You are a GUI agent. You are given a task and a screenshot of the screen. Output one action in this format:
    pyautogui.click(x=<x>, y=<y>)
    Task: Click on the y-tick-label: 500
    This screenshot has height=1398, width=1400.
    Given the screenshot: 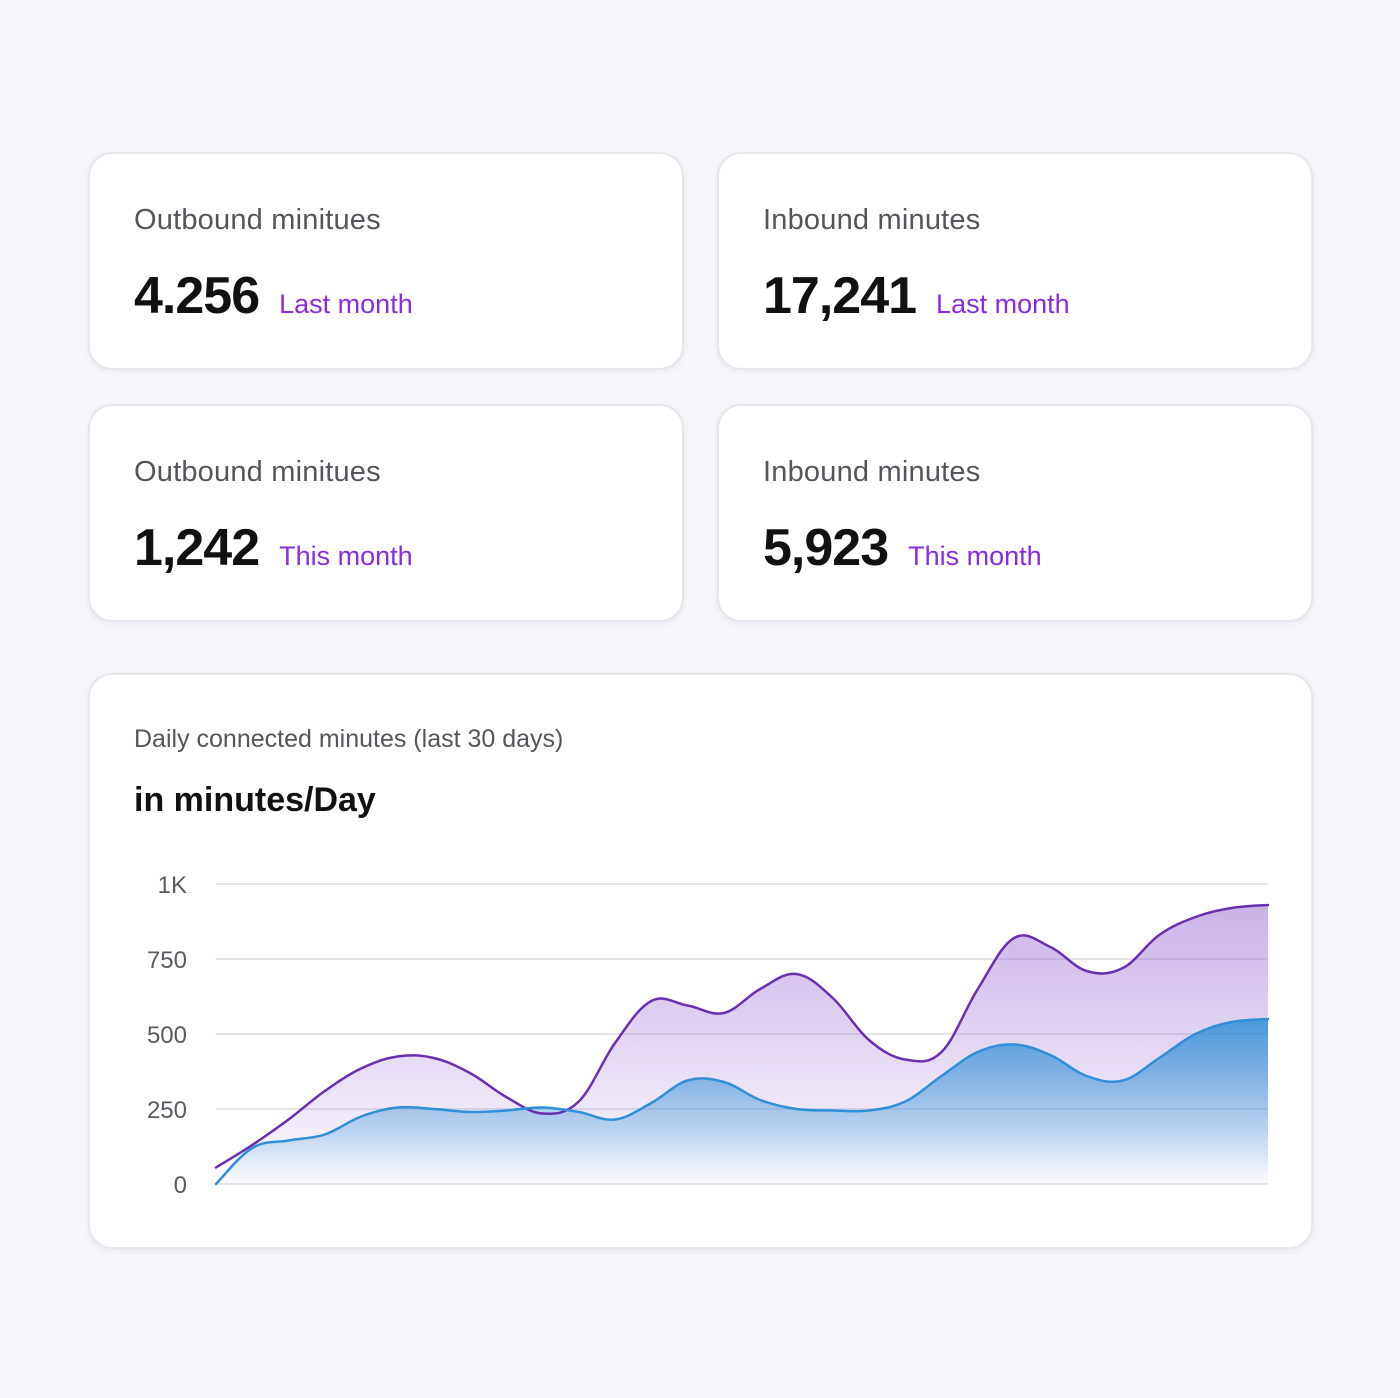 What is the action you would take?
    pyautogui.click(x=167, y=1035)
    